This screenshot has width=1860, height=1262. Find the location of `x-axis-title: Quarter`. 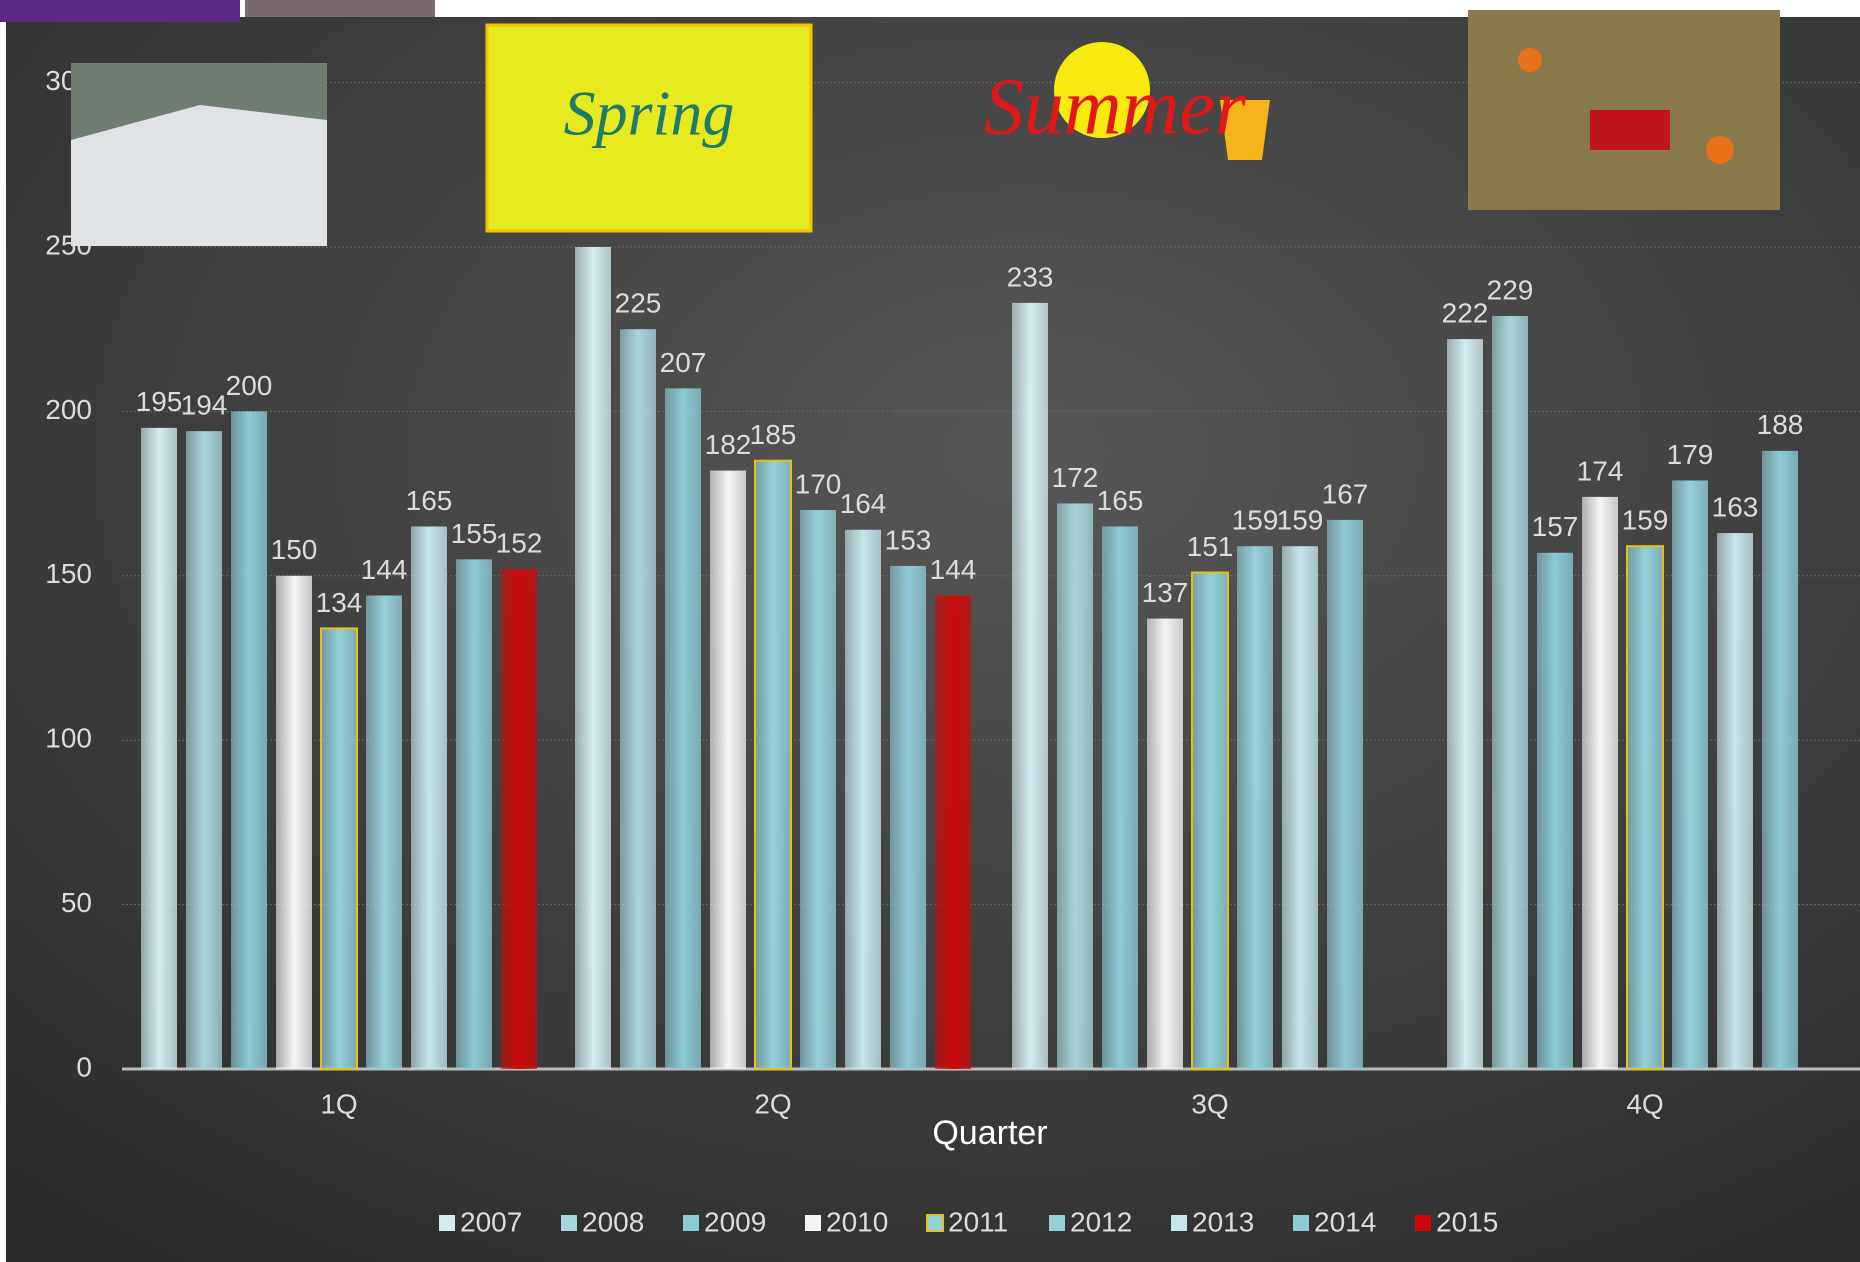

x-axis-title: Quarter is located at coordinates (989, 1133).